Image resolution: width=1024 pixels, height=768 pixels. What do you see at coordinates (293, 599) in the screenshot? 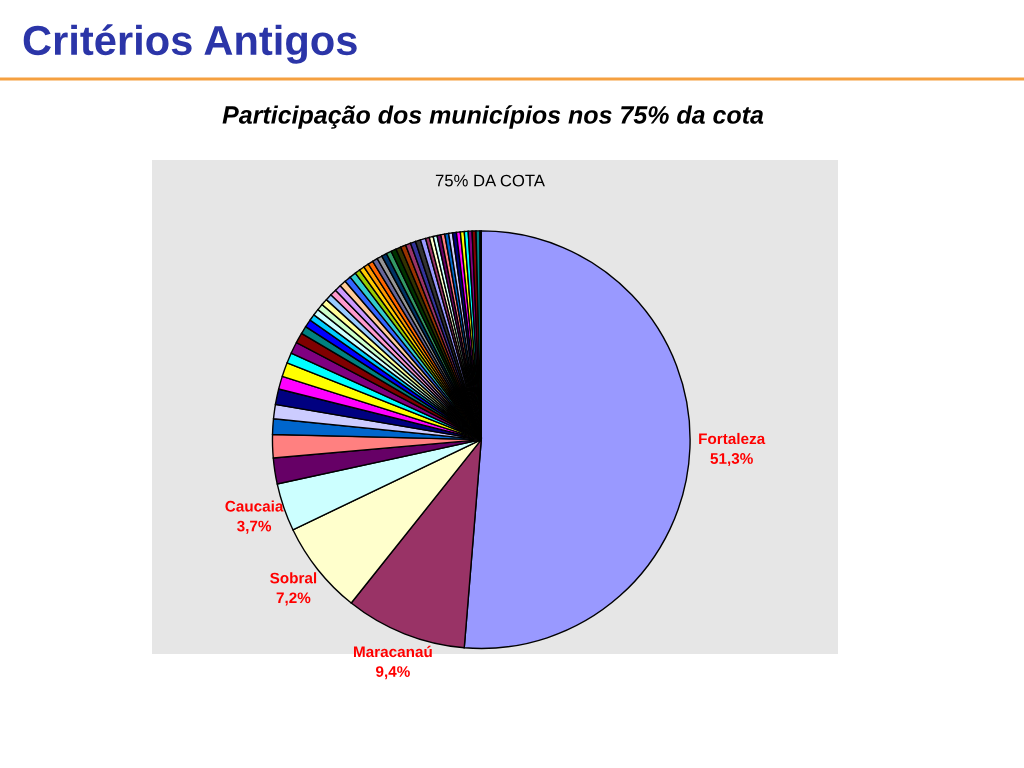
I see `data-label: 7,2%` at bounding box center [293, 599].